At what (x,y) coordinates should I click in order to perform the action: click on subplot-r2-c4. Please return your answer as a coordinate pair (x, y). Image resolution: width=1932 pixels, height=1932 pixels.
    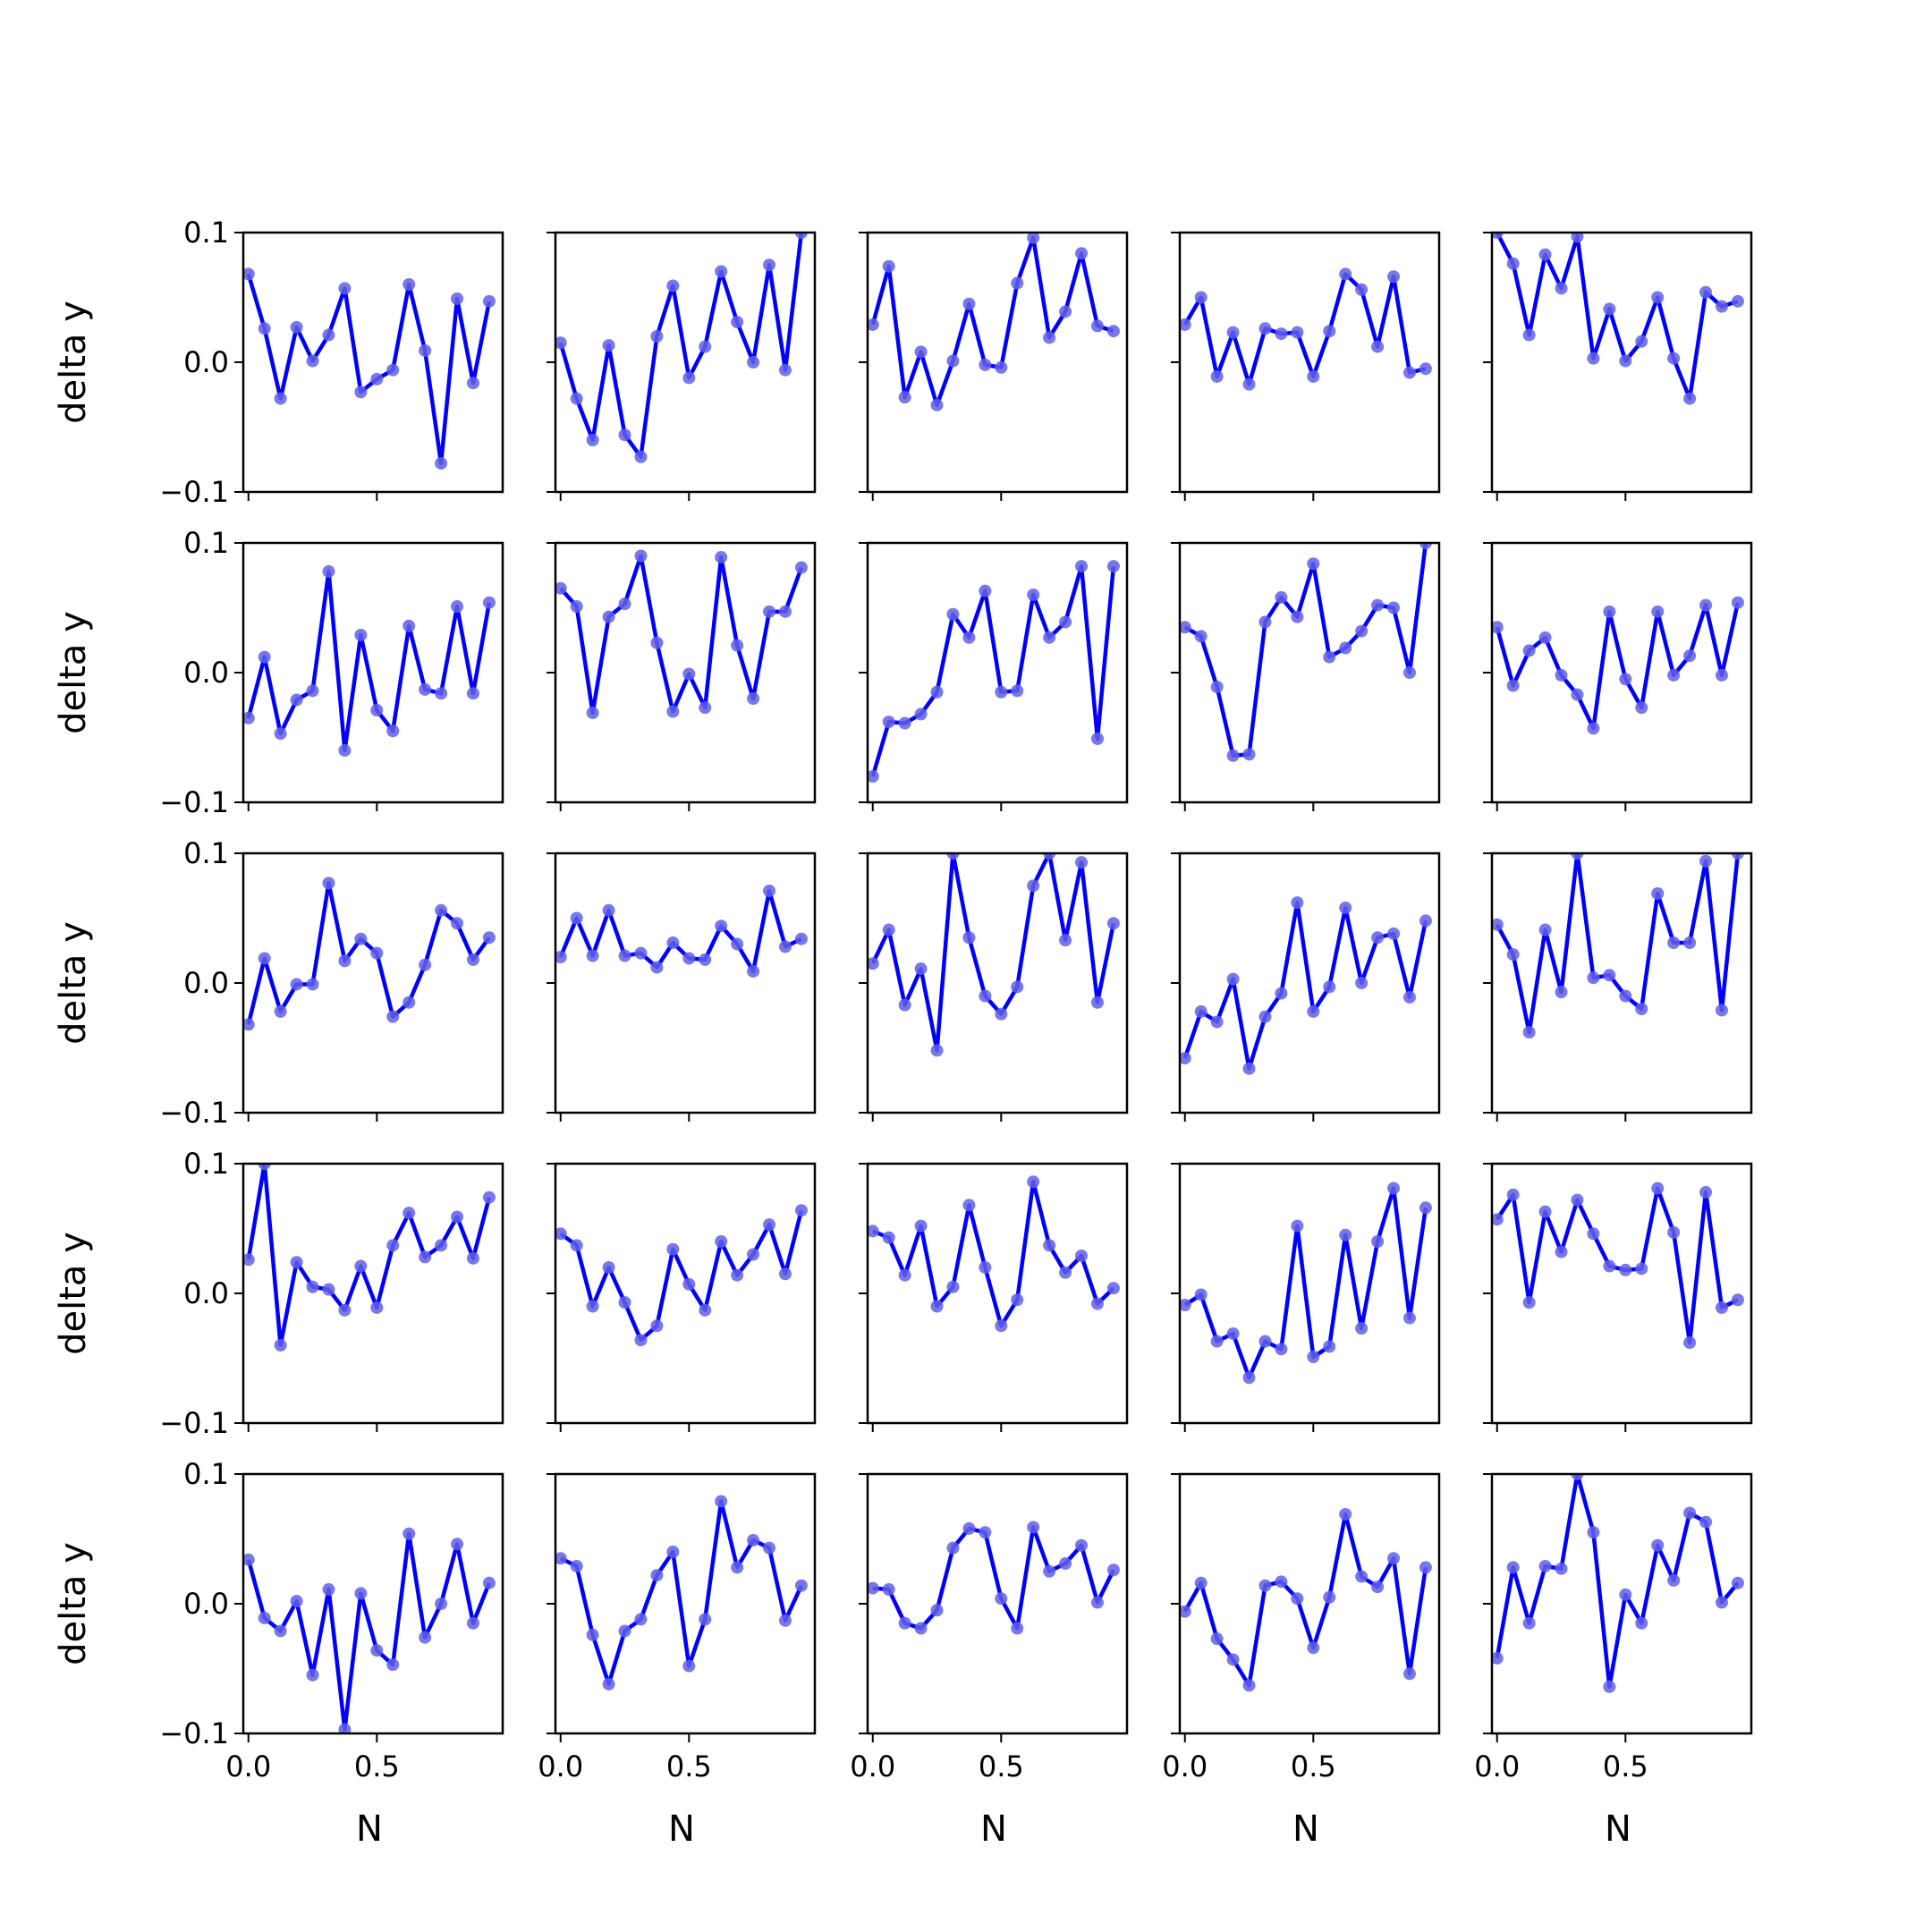
    Looking at the image, I should click on (1306, 676).